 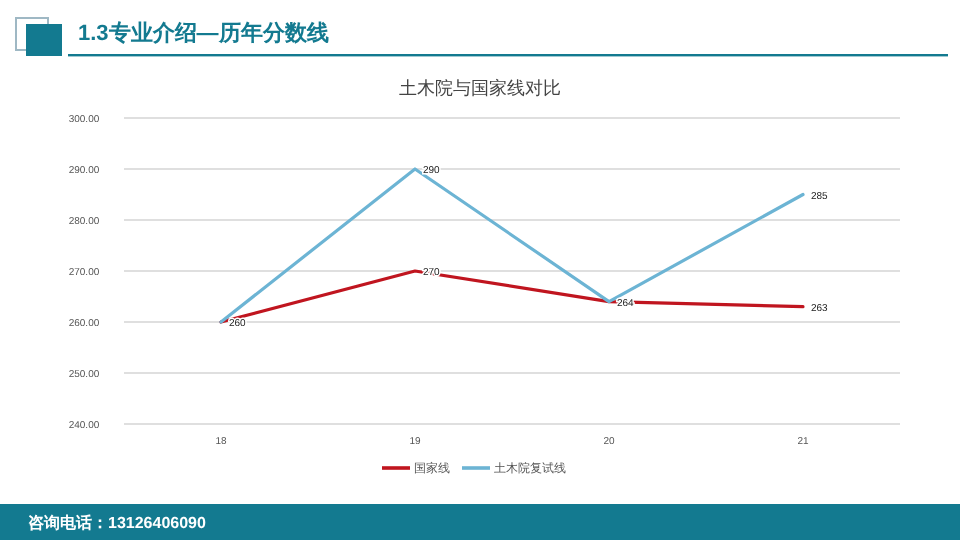 I want to click on line-series, so click(x=512, y=296).